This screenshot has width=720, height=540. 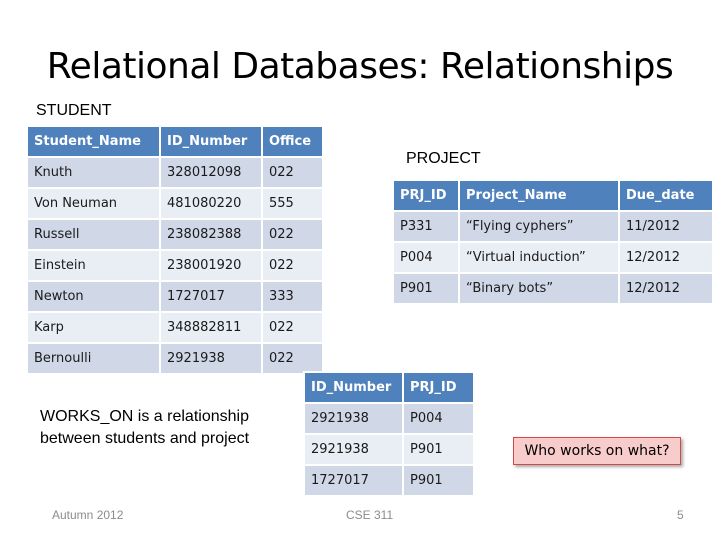 I want to click on table-row: Knuth 328012098 022, so click(x=175, y=172).